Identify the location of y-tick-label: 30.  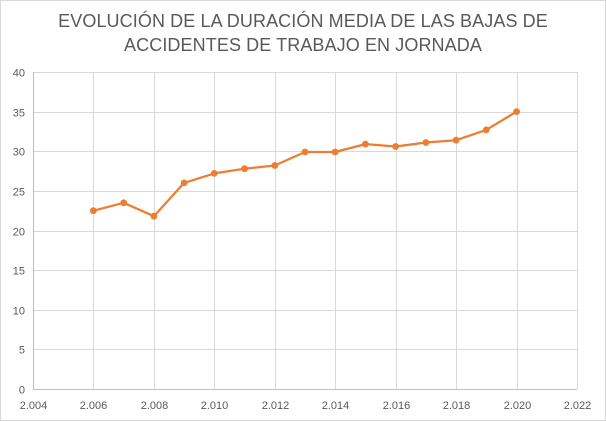
(19, 153).